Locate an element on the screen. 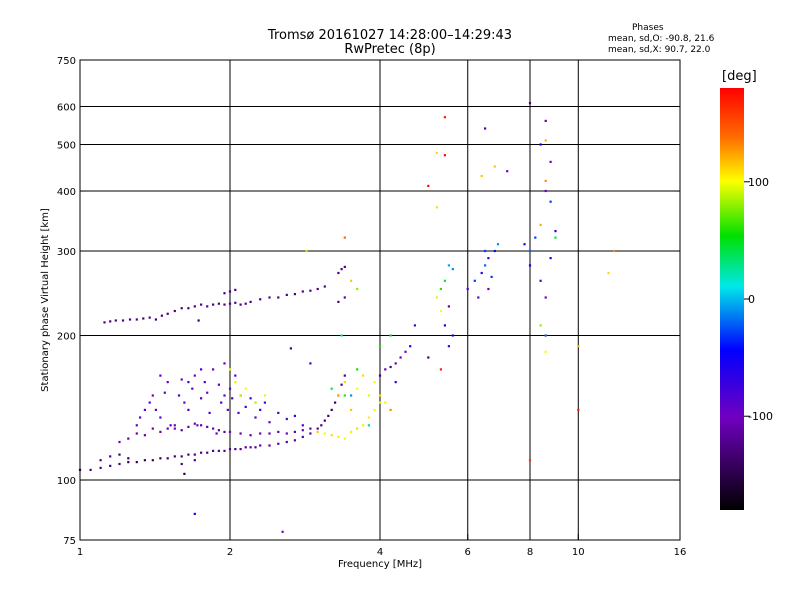  colorbar-tick-label: 100 is located at coordinates (758, 182).